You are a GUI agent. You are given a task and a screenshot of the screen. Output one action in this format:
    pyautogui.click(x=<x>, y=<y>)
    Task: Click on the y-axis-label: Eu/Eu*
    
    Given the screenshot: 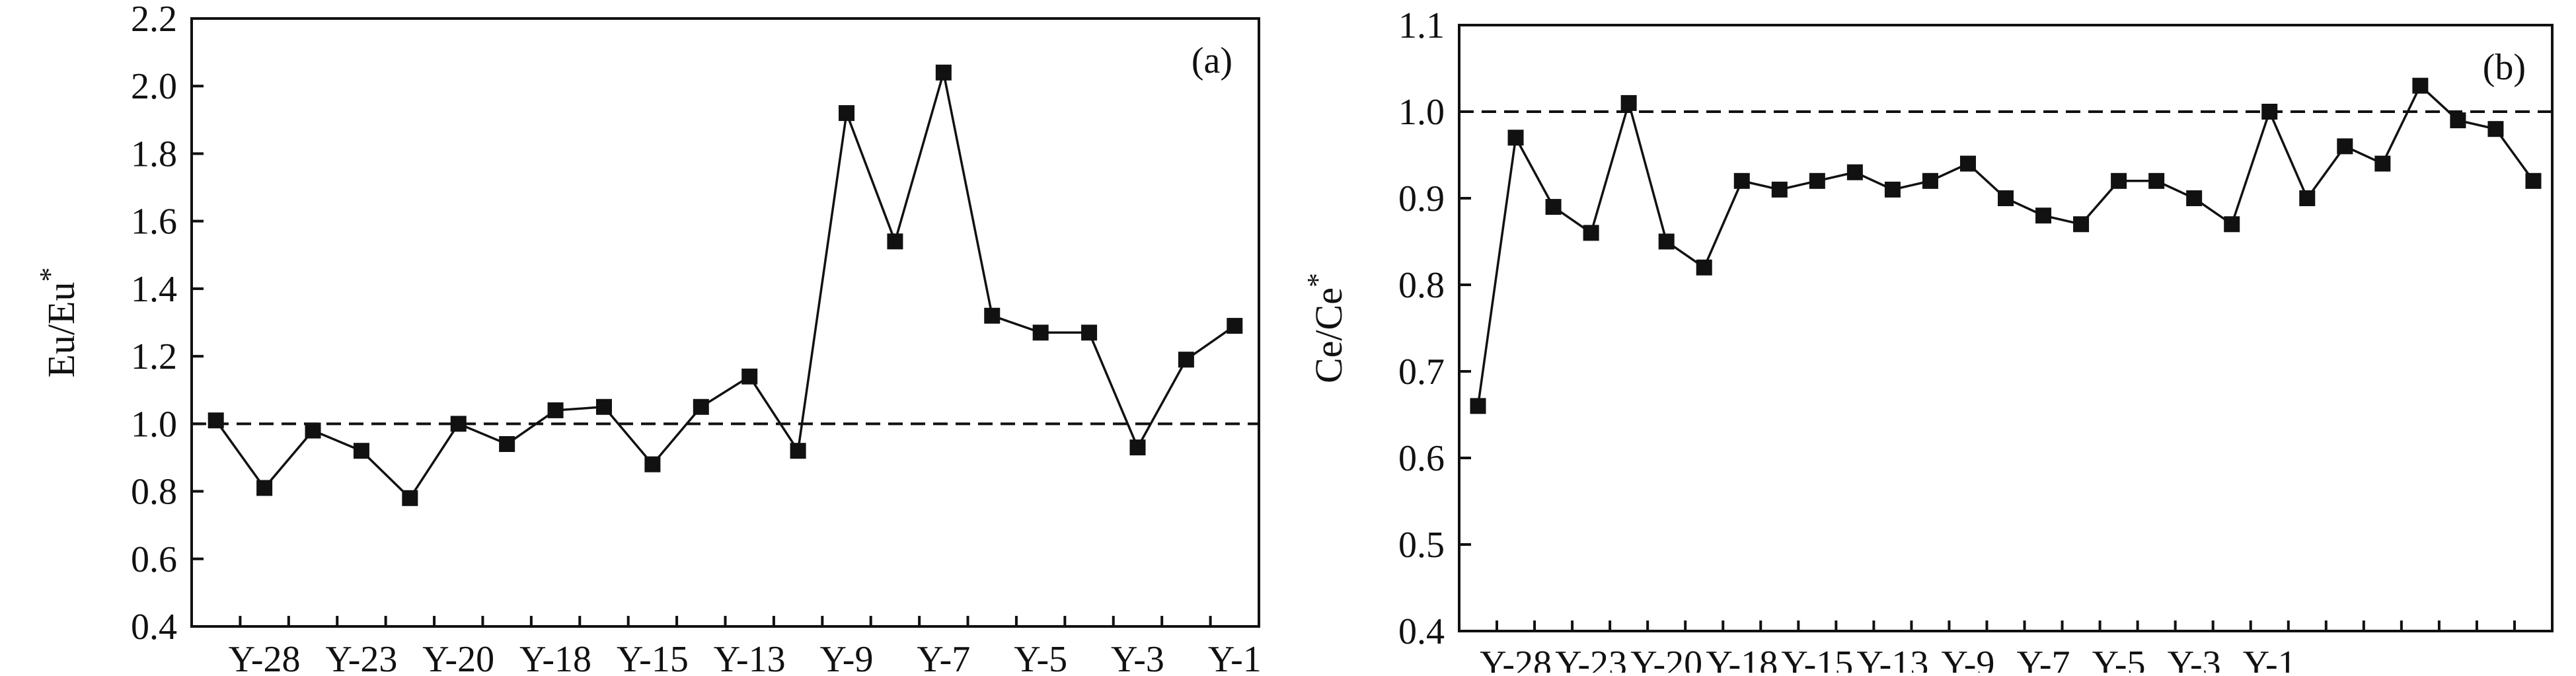 What is the action you would take?
    pyautogui.click(x=58, y=323)
    